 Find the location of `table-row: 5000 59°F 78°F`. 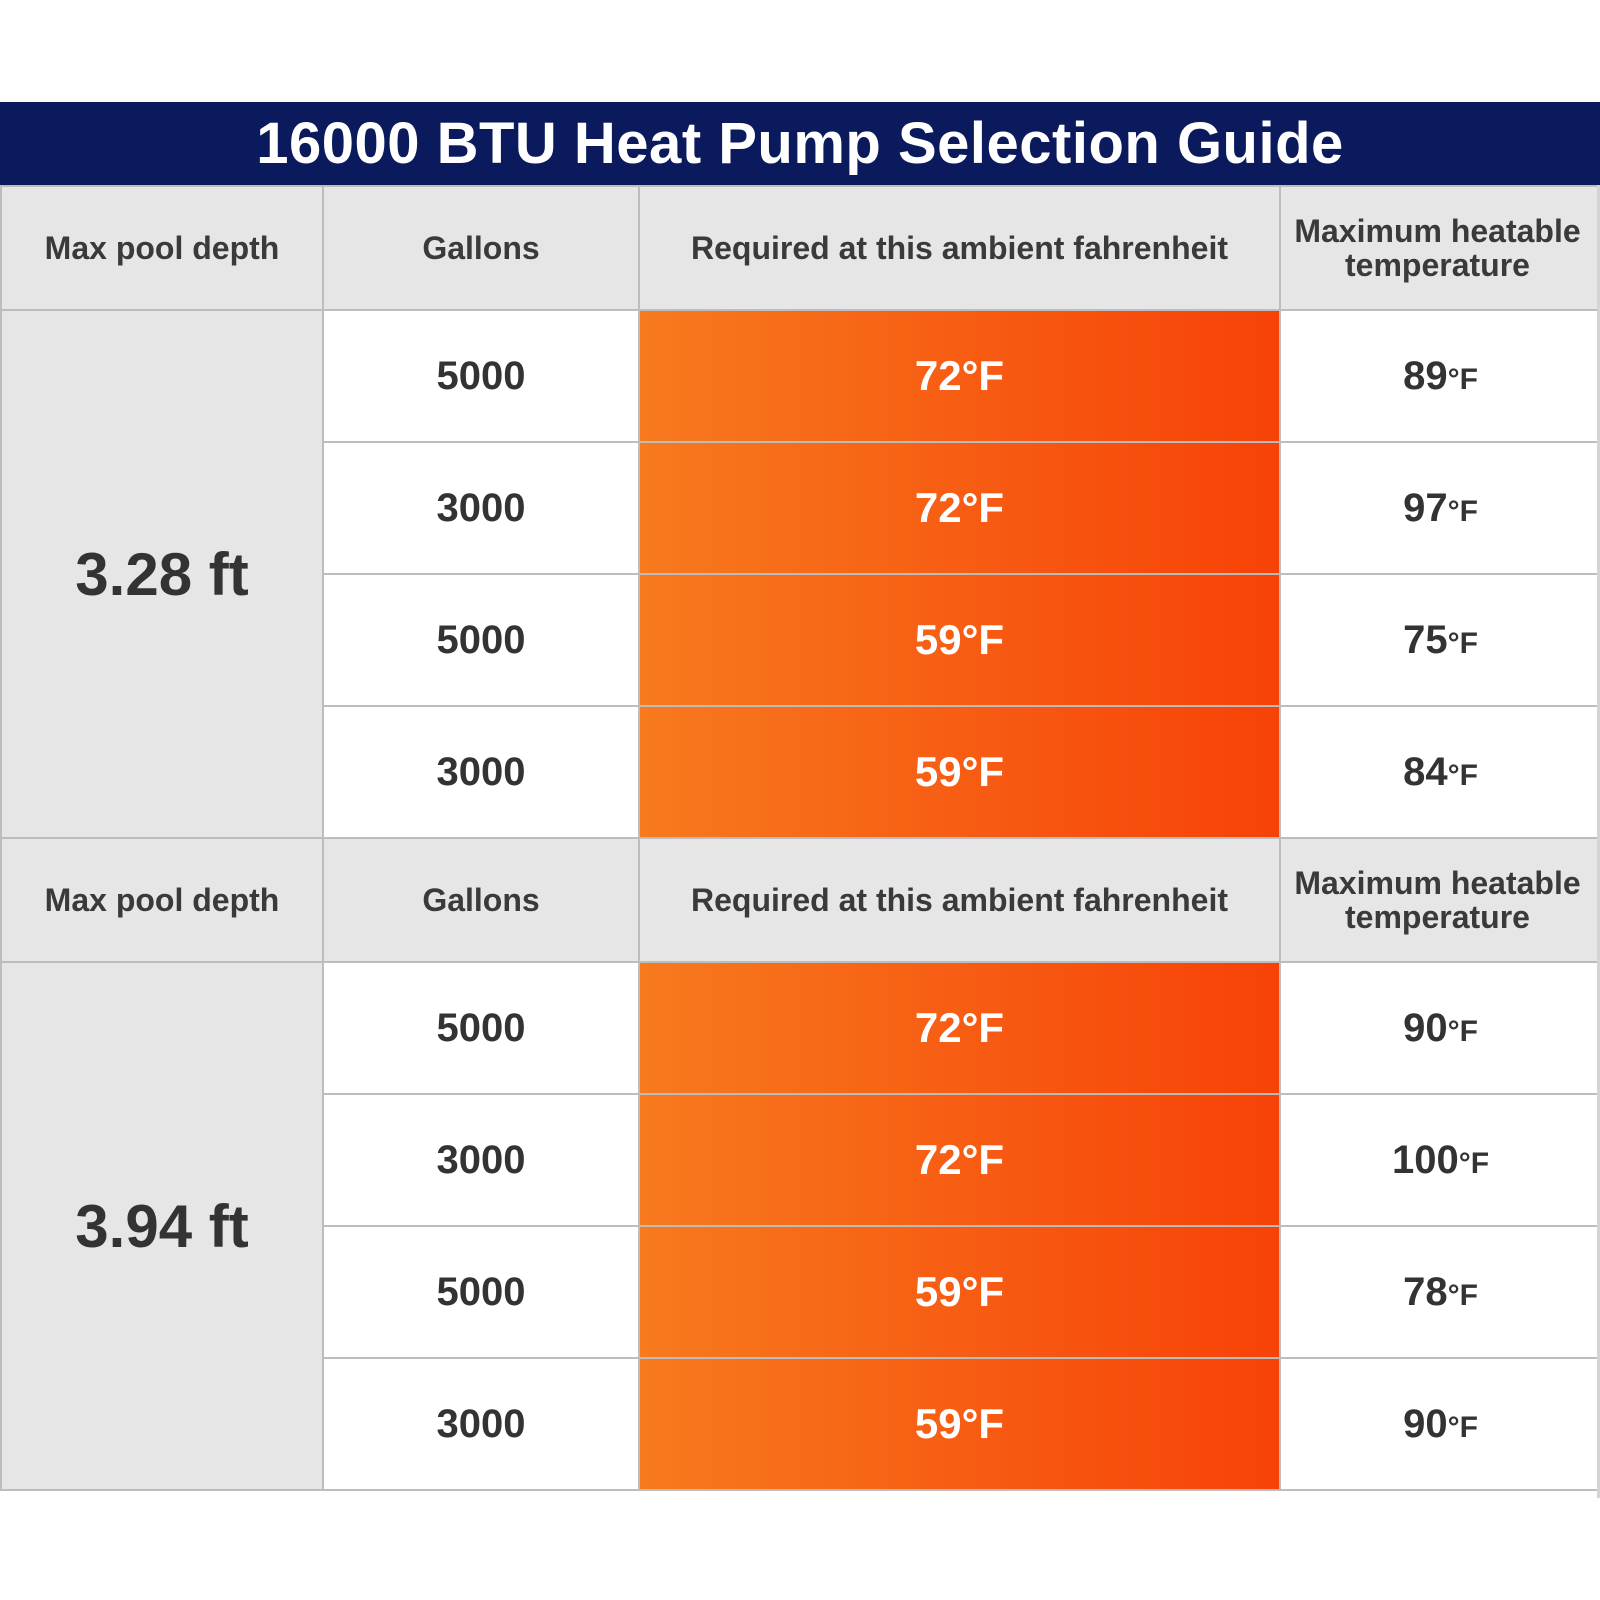

table-row: 5000 59°F 78°F is located at coordinates (800, 1292).